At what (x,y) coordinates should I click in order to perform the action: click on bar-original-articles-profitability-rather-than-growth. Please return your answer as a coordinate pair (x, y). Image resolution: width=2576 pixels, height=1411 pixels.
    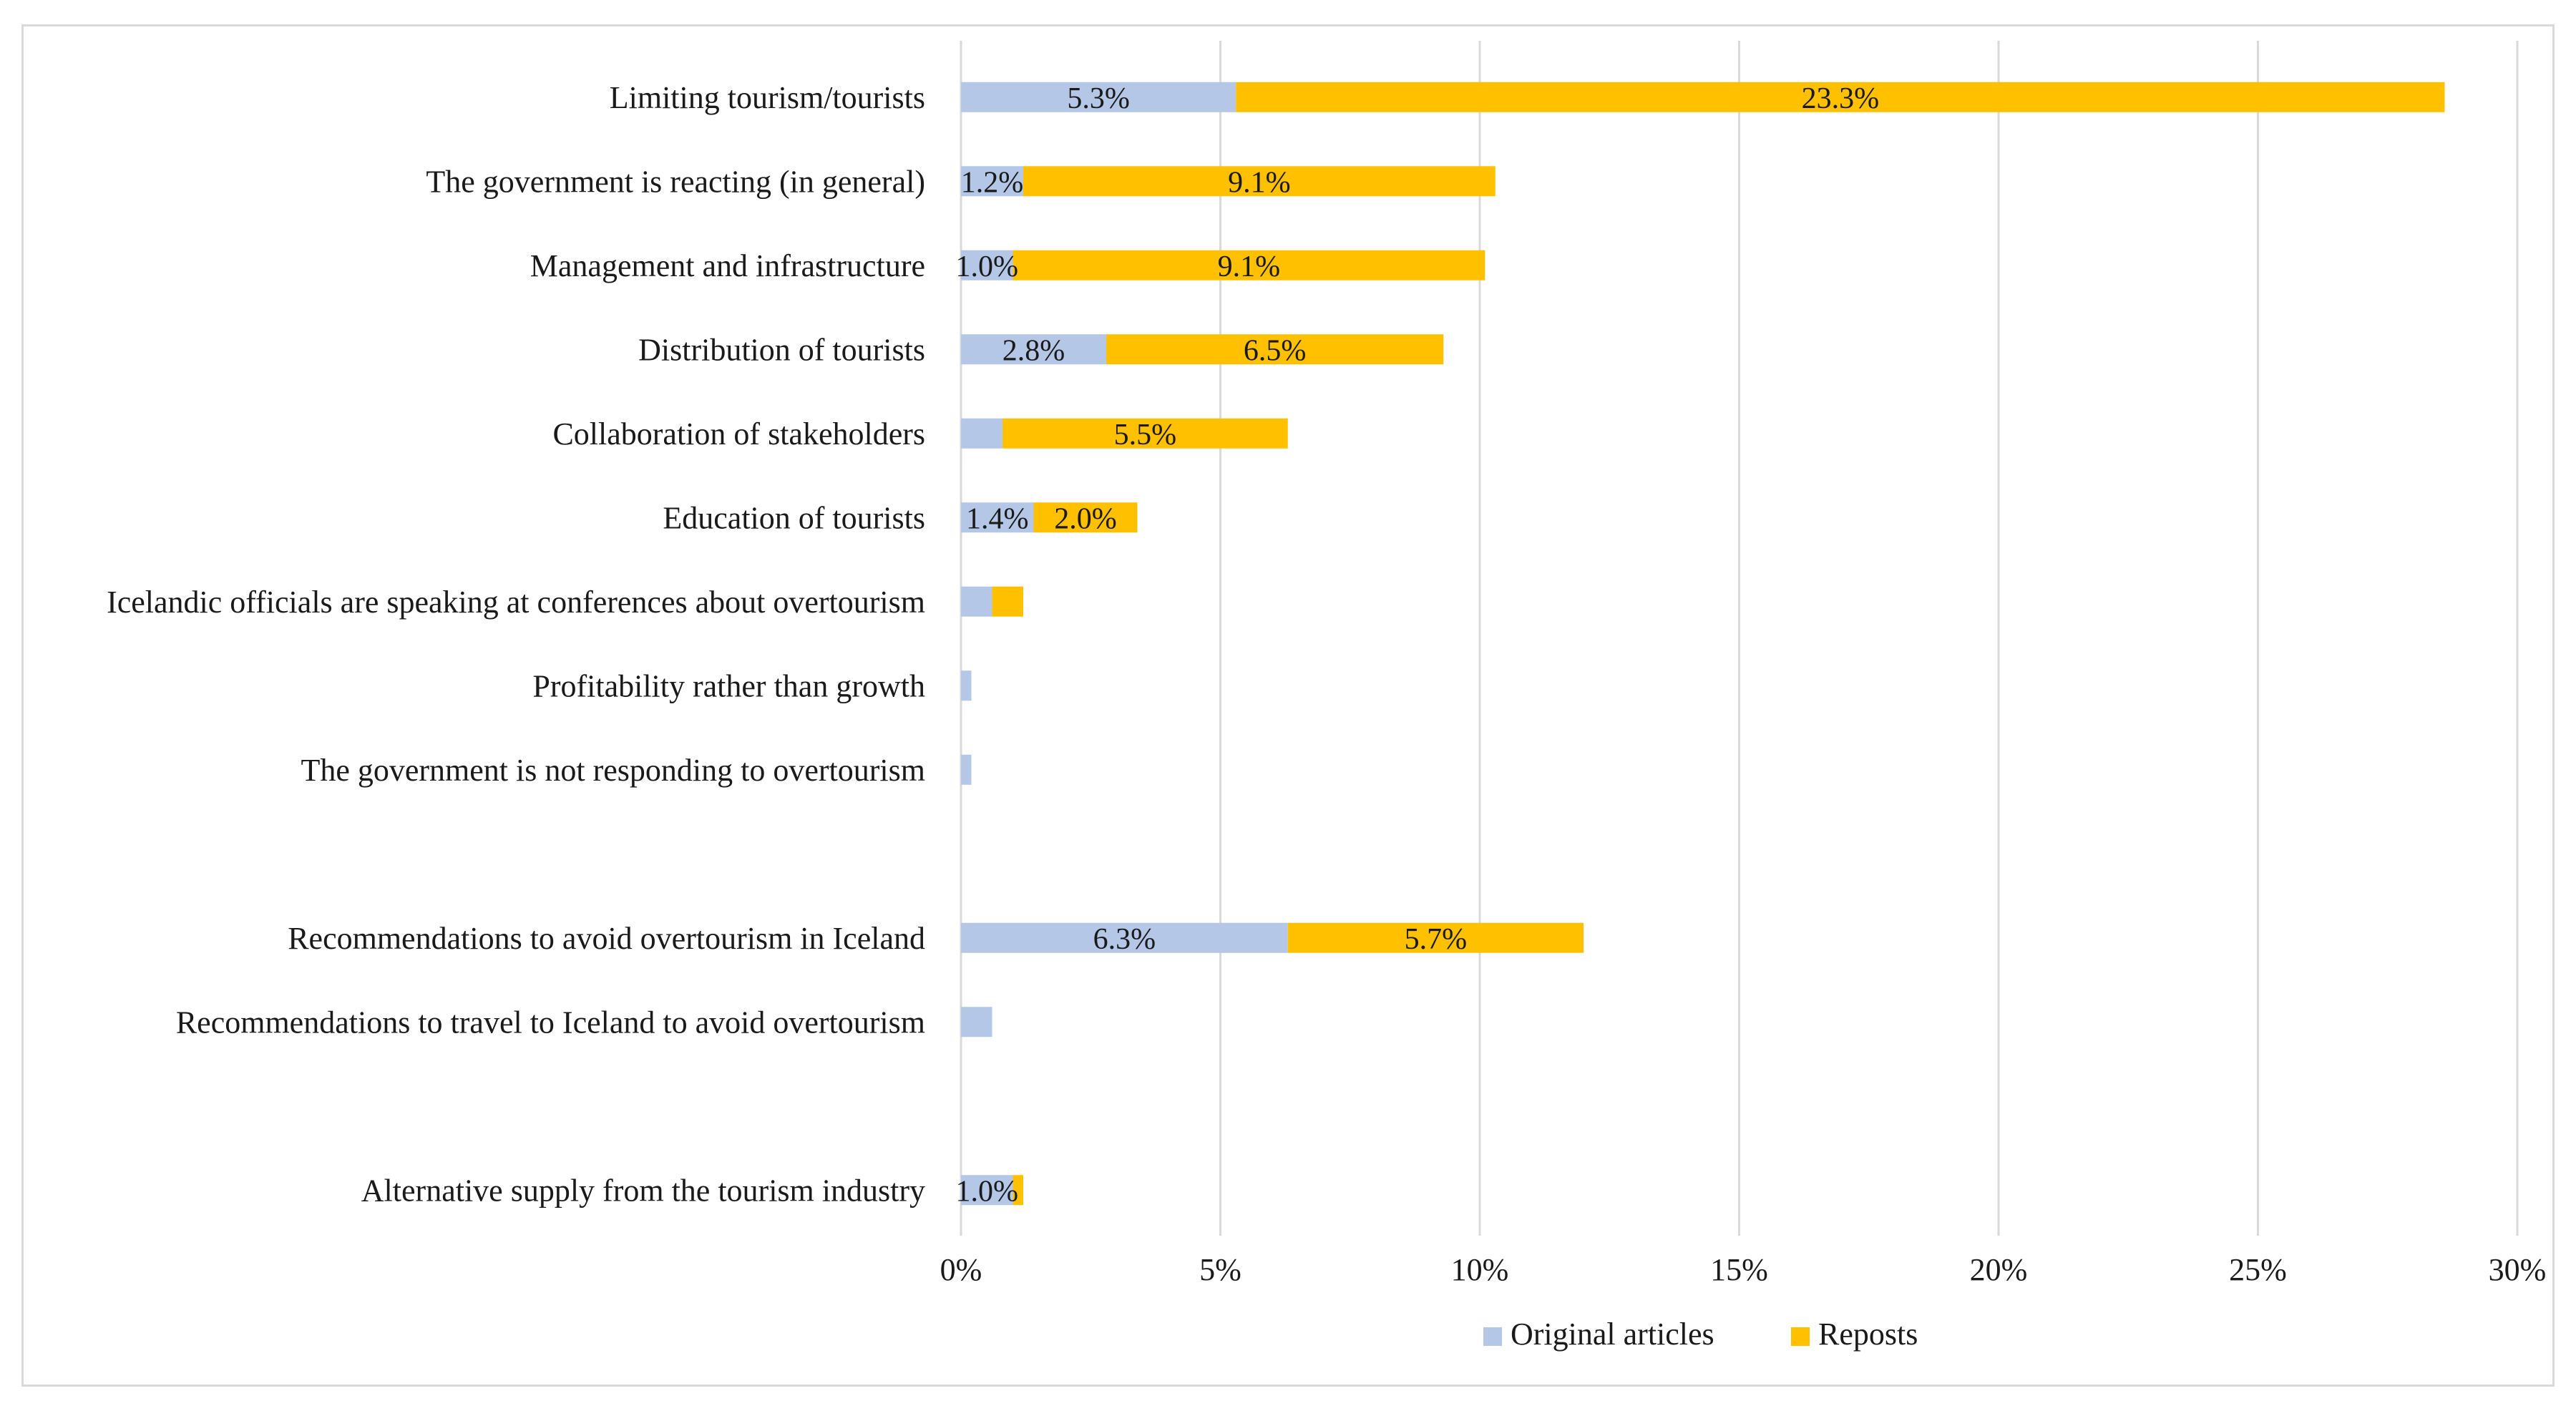
    Looking at the image, I should click on (966, 685).